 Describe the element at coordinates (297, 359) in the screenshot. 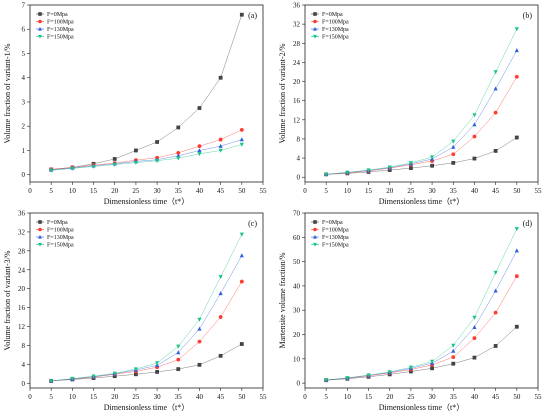

I see `y-tick-label: 10` at that location.